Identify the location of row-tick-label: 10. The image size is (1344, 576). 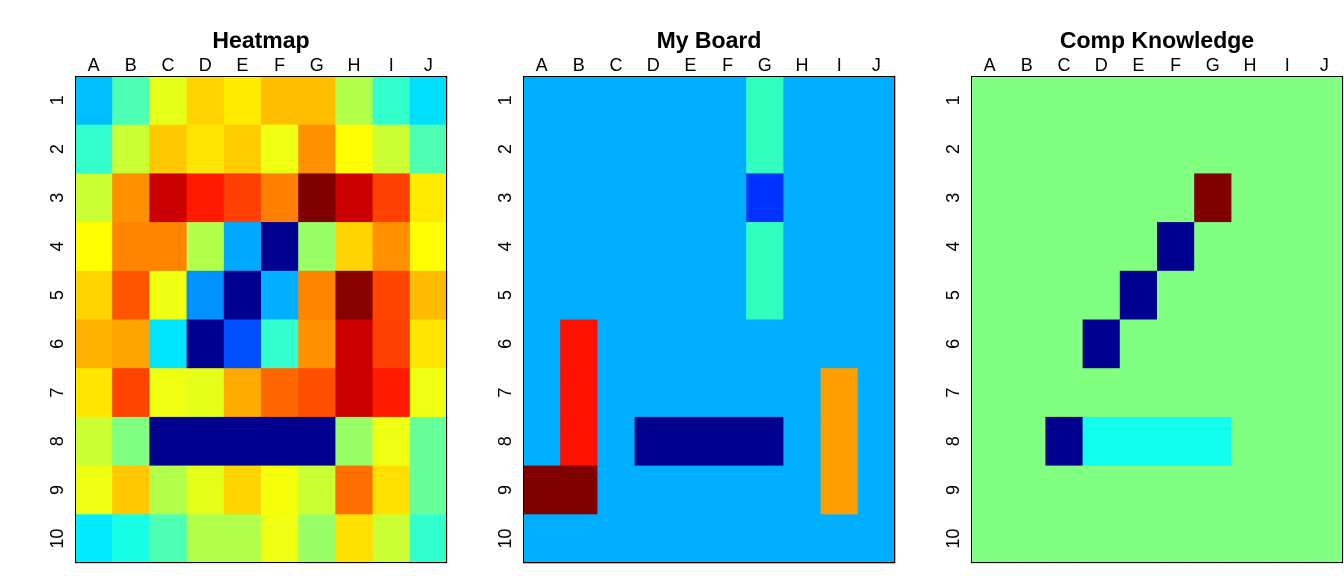
(953, 539).